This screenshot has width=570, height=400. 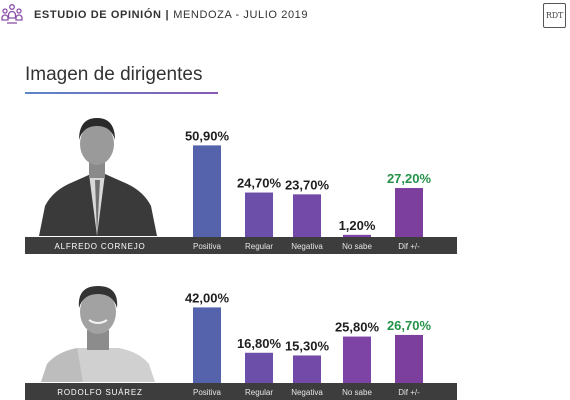 I want to click on people-group-icon, so click(x=12, y=14).